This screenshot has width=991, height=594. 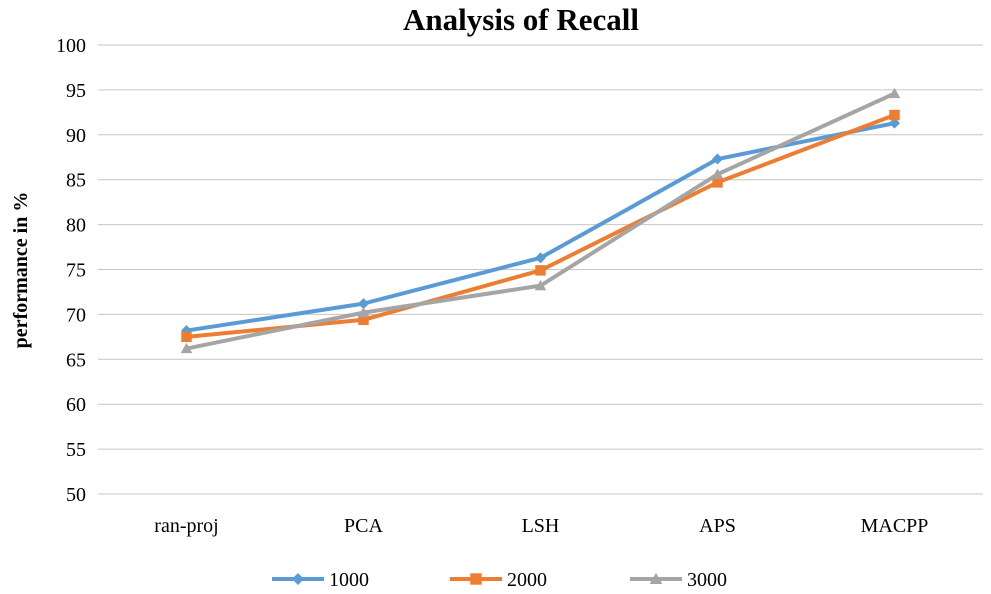 What do you see at coordinates (76, 450) in the screenshot?
I see `y-tick-label: 55` at bounding box center [76, 450].